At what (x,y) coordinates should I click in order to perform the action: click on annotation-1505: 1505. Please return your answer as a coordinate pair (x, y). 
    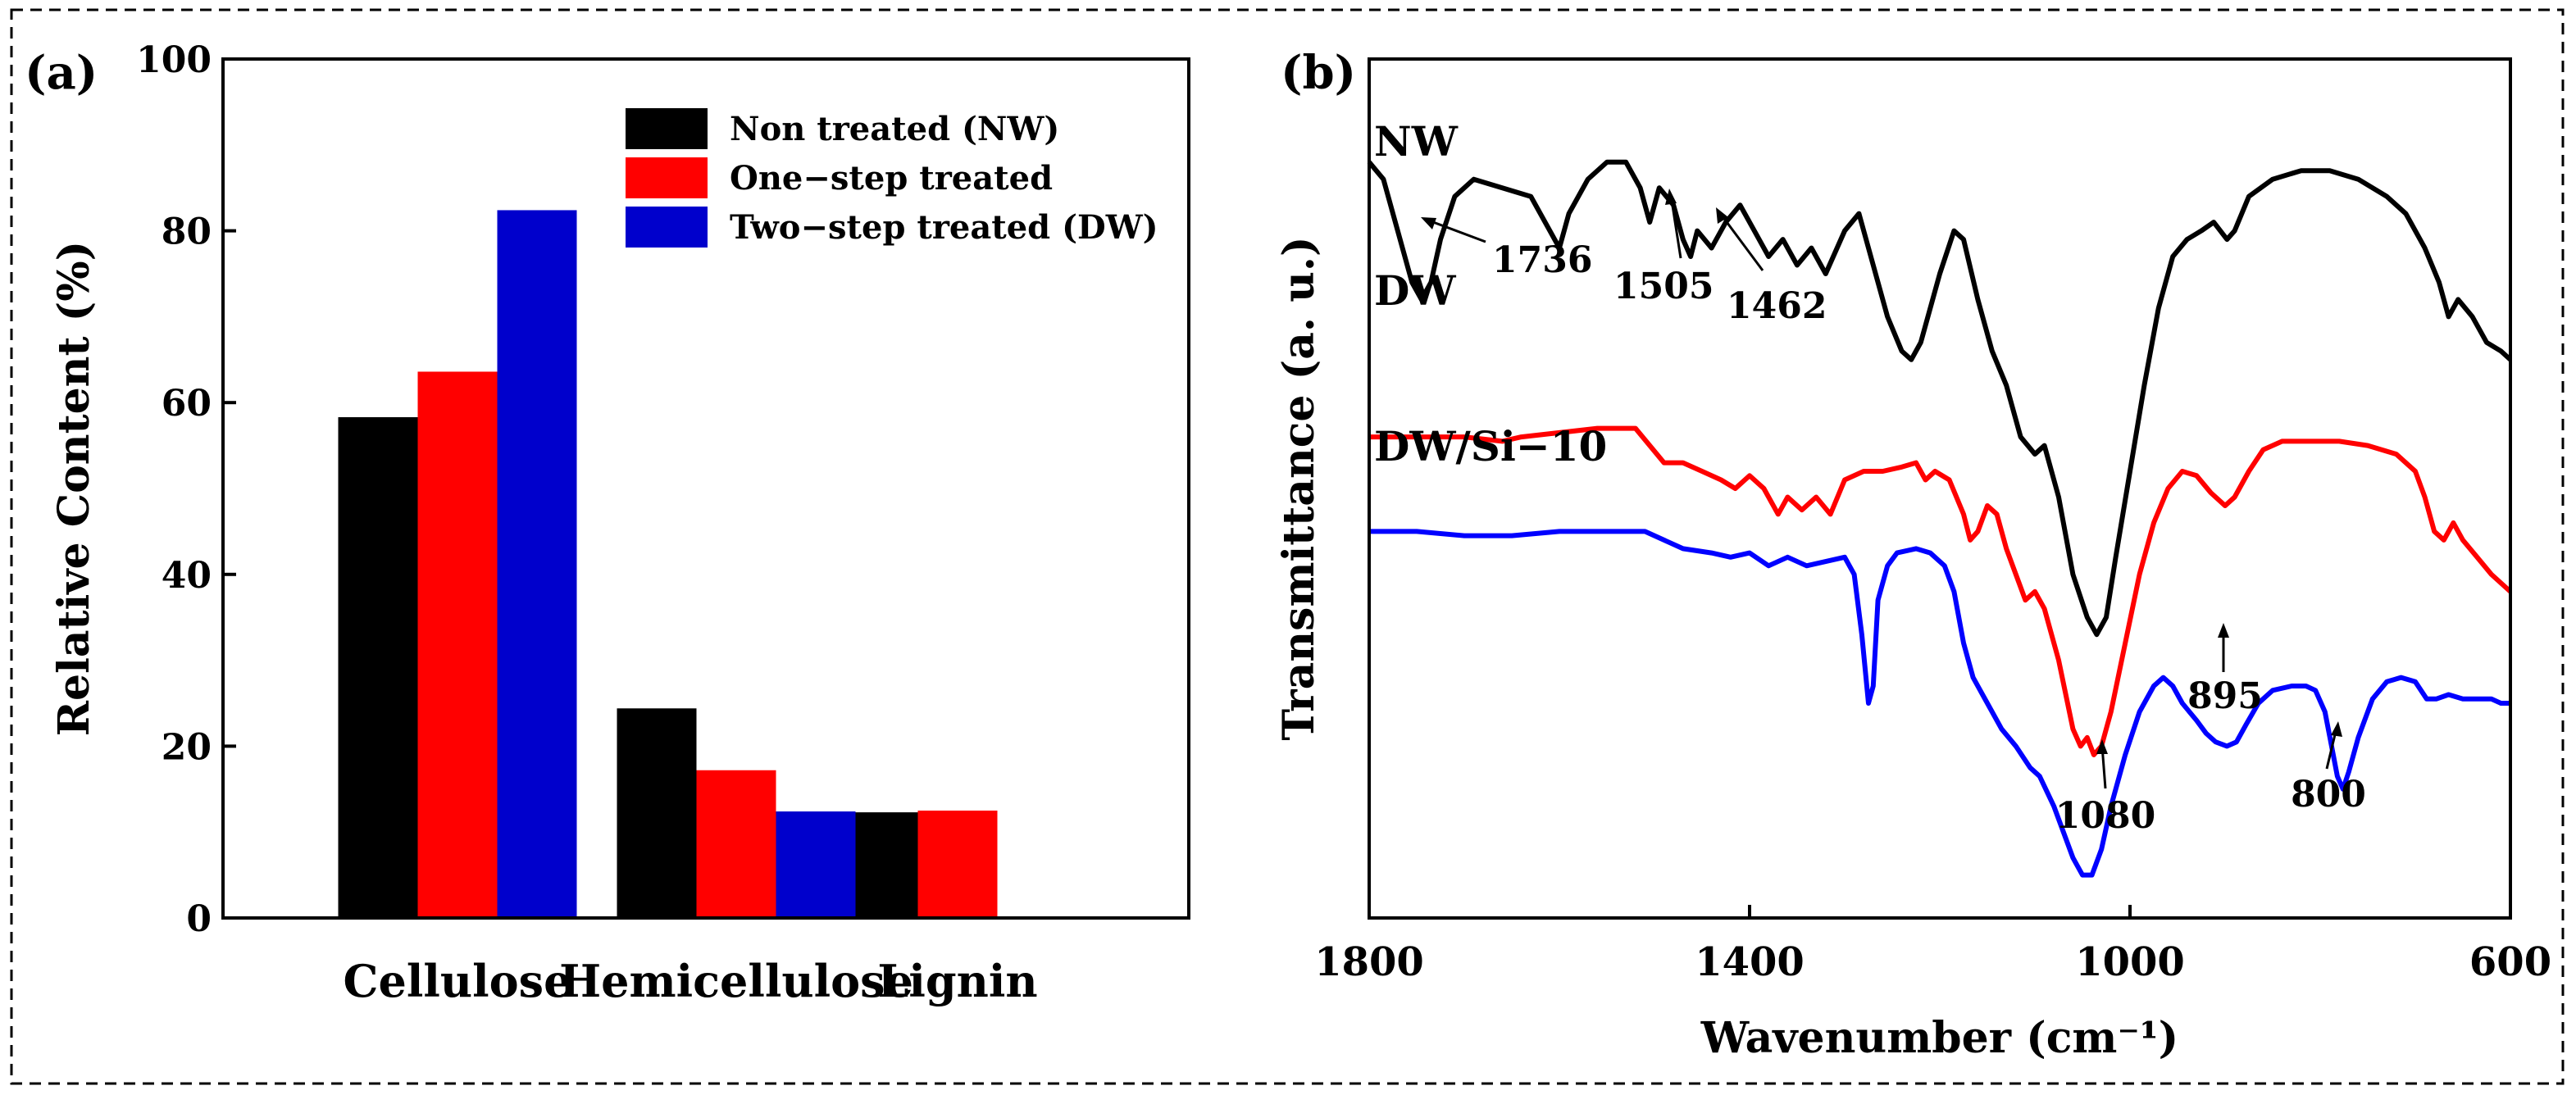
    Looking at the image, I should click on (1663, 248).